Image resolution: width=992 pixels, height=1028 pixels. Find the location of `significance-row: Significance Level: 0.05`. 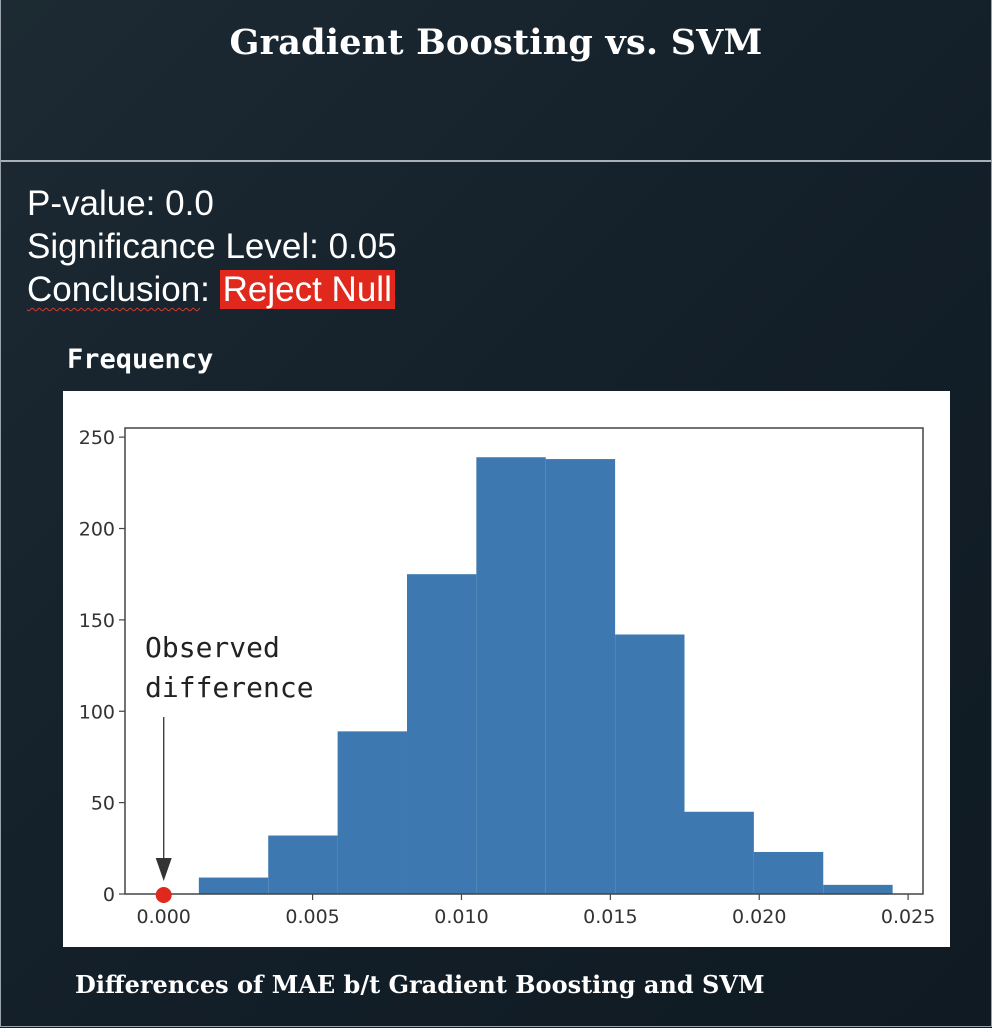

significance-row: Significance Level: 0.05 is located at coordinates (212, 246).